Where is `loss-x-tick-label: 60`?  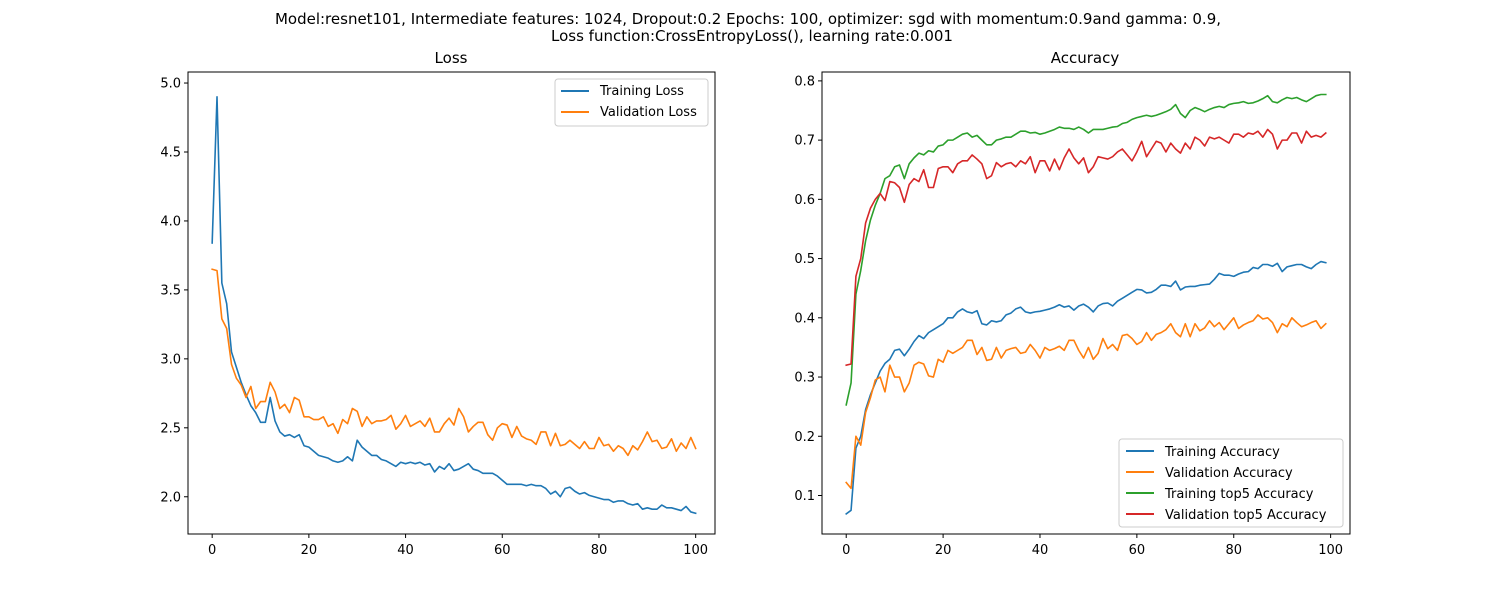 loss-x-tick-label: 60 is located at coordinates (502, 550).